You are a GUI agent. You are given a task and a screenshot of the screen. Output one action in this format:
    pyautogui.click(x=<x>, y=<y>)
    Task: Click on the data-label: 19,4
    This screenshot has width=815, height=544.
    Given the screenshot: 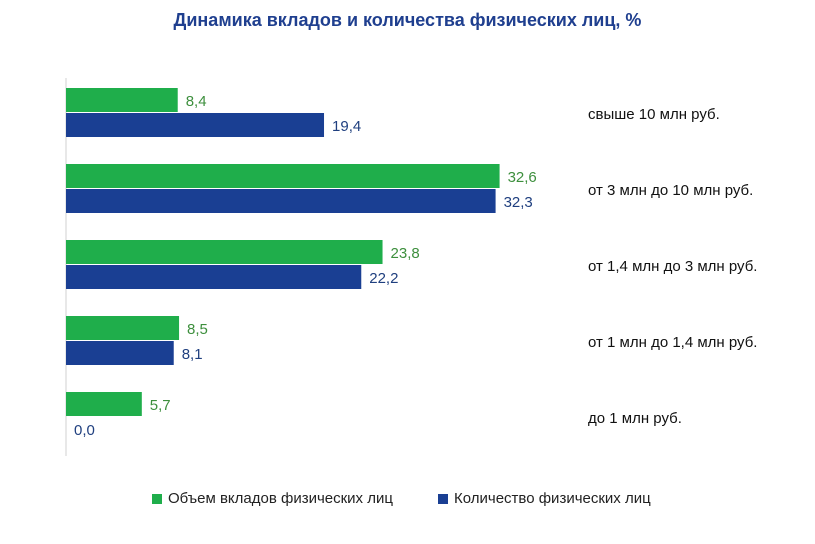 What is the action you would take?
    pyautogui.click(x=346, y=126)
    